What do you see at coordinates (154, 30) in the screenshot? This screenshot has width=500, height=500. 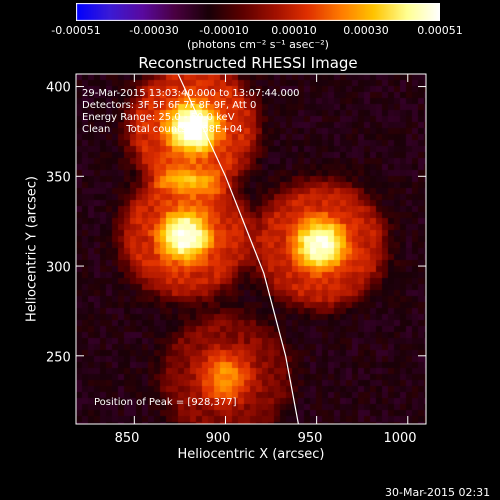 I see `colorbar-tick-label: -0.00030` at bounding box center [154, 30].